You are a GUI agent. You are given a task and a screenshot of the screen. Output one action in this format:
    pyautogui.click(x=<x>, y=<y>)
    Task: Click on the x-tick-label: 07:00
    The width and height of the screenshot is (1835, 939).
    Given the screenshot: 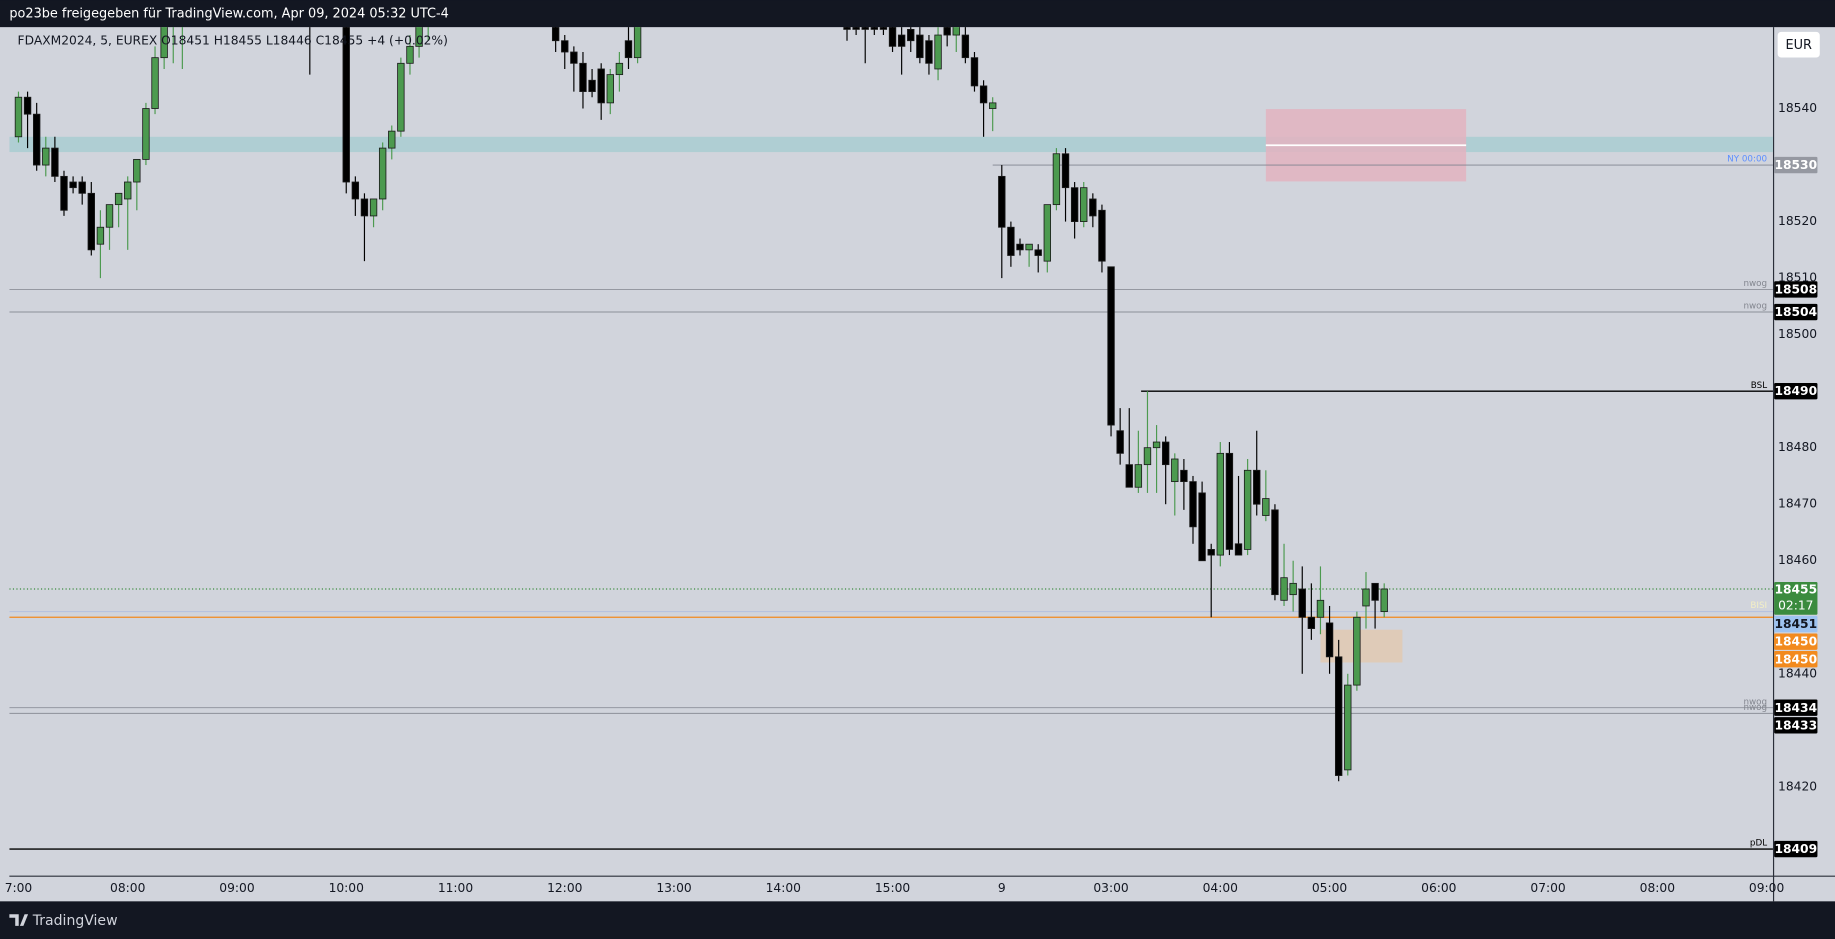 What is the action you would take?
    pyautogui.click(x=1547, y=888)
    